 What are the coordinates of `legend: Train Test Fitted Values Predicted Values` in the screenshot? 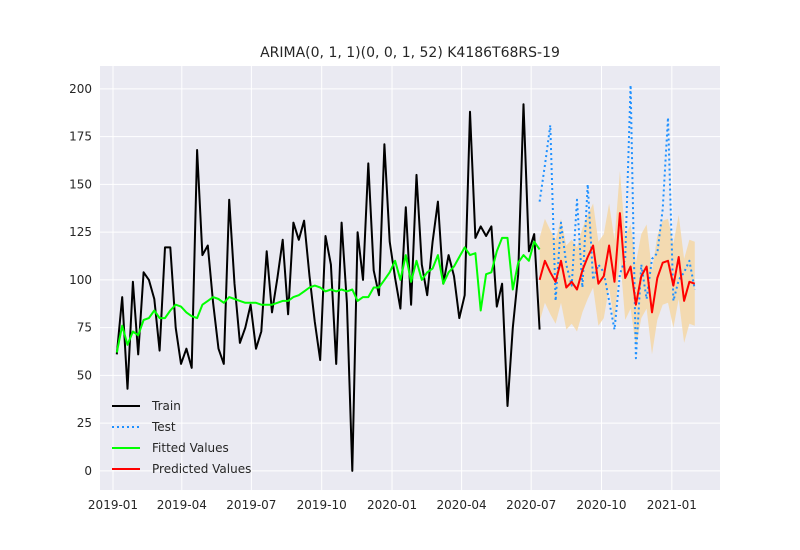 It's located at (181, 437).